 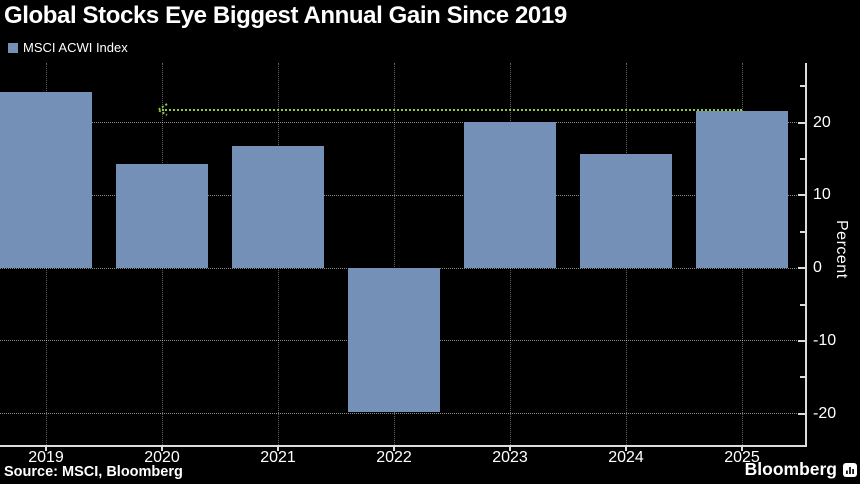 I want to click on y-tick--10, so click(x=801, y=340).